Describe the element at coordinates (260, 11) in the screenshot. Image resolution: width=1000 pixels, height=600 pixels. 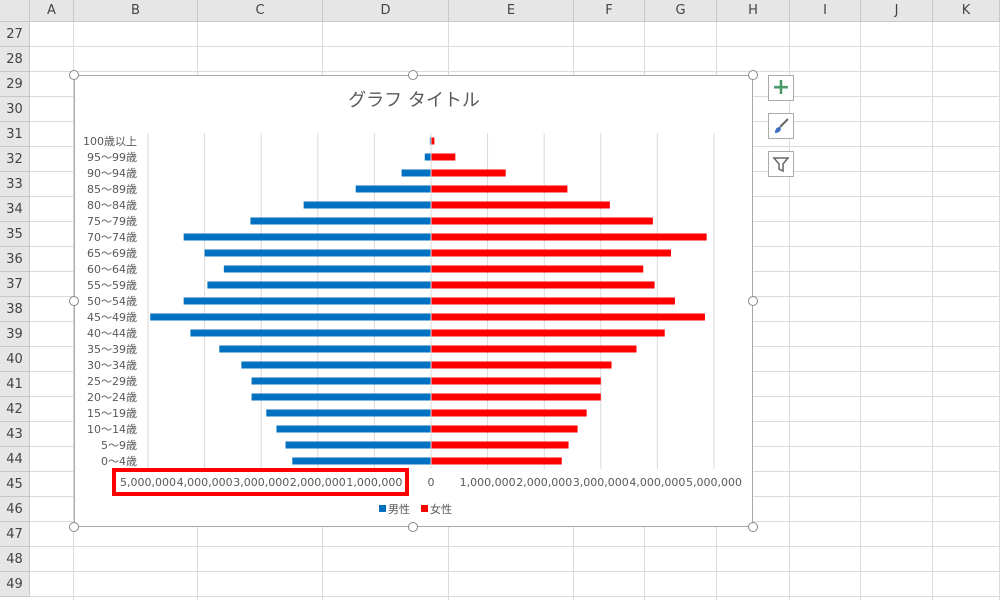
I see `column-header-C: C` at that location.